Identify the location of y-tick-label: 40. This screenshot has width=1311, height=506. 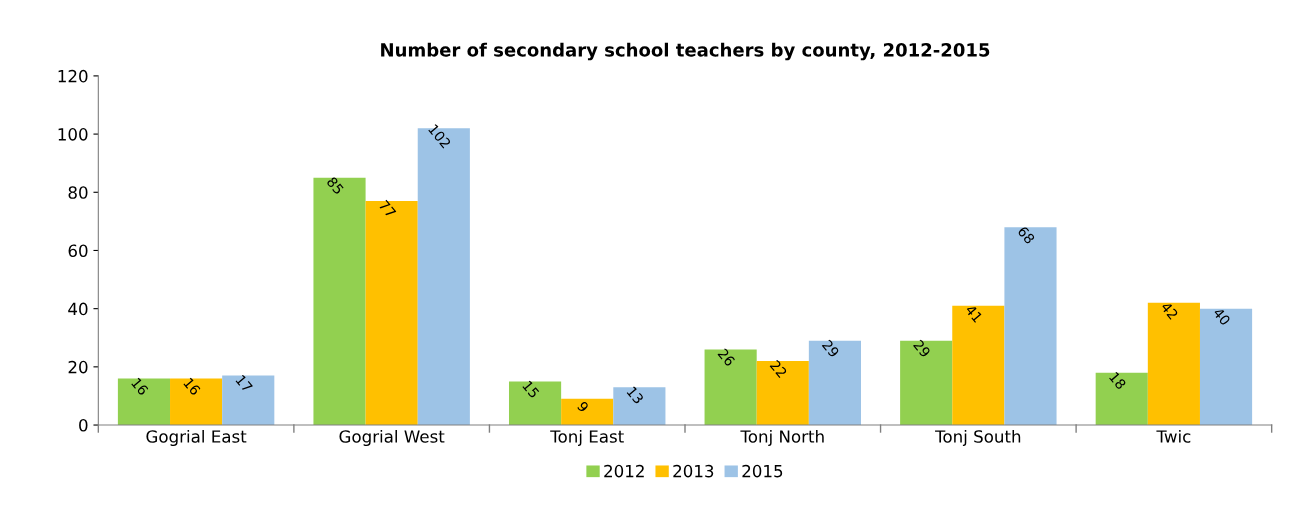
(78, 309).